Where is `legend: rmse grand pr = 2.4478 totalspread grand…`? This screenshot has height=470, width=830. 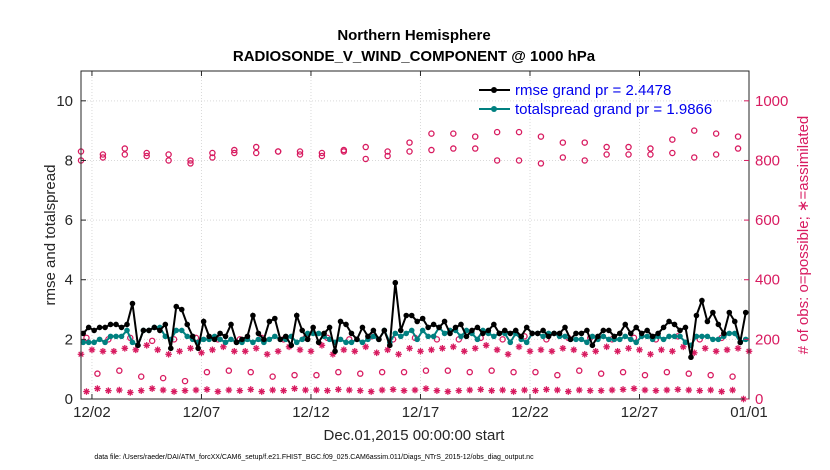
legend: rmse grand pr = 2.4478 totalspread grand… is located at coordinates (595, 100).